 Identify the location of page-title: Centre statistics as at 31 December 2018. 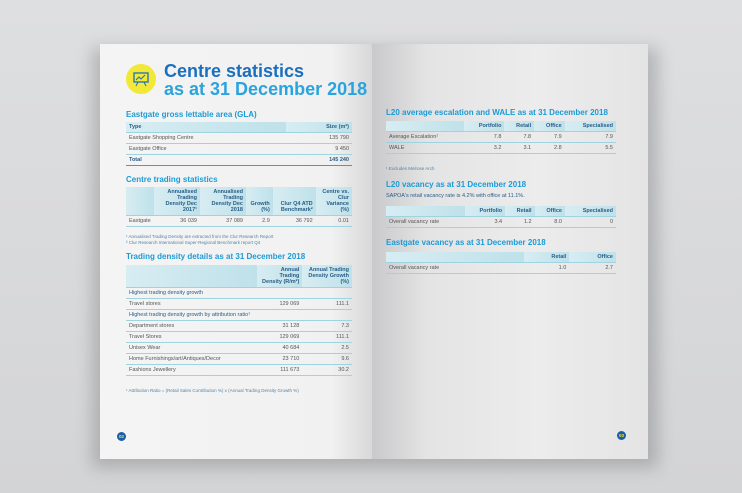
(265, 80).